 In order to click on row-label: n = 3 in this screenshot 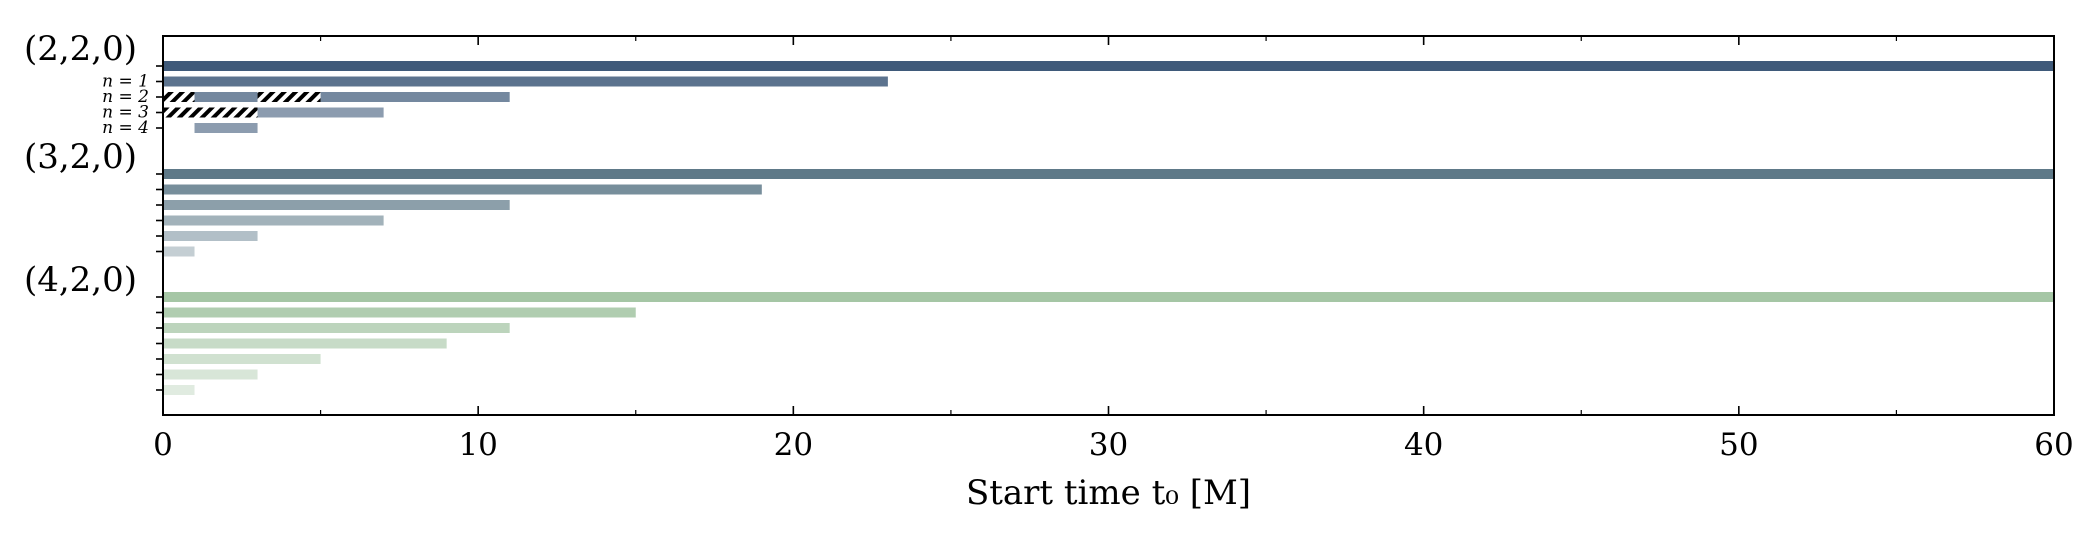, I will do `click(125, 113)`.